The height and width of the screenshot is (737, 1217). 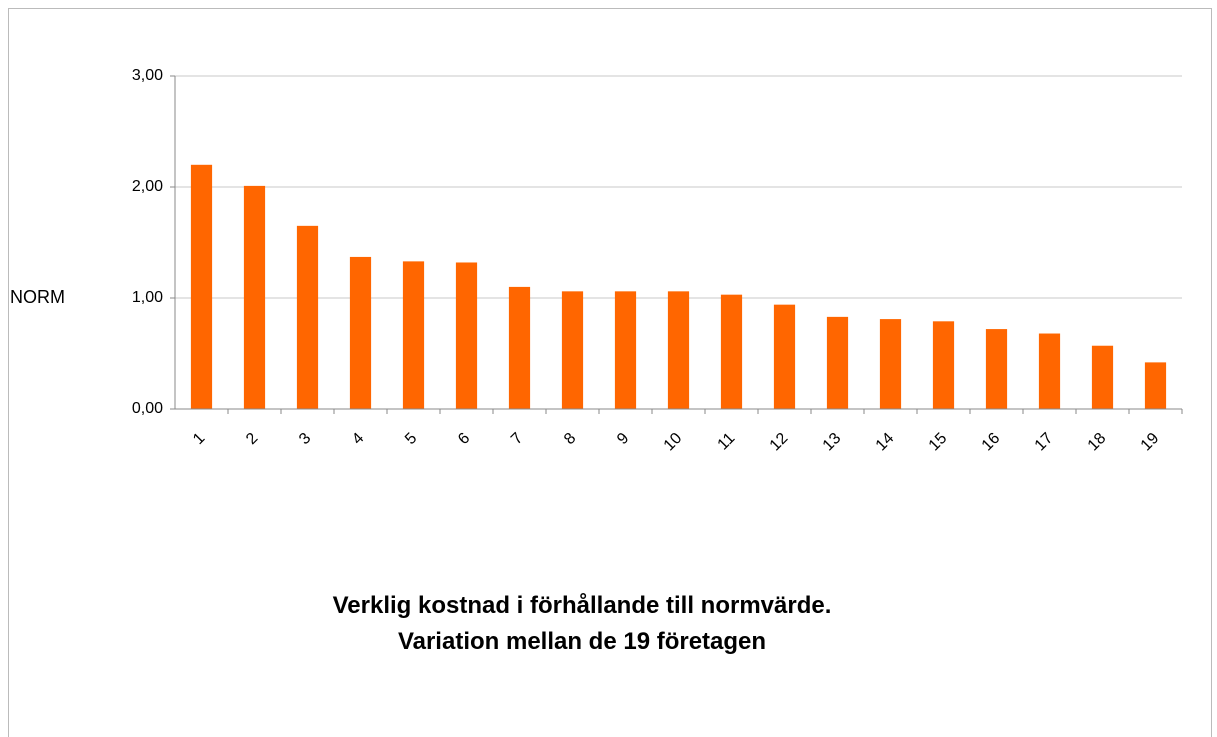 I want to click on y-tick-label: 3,00, so click(x=147, y=75).